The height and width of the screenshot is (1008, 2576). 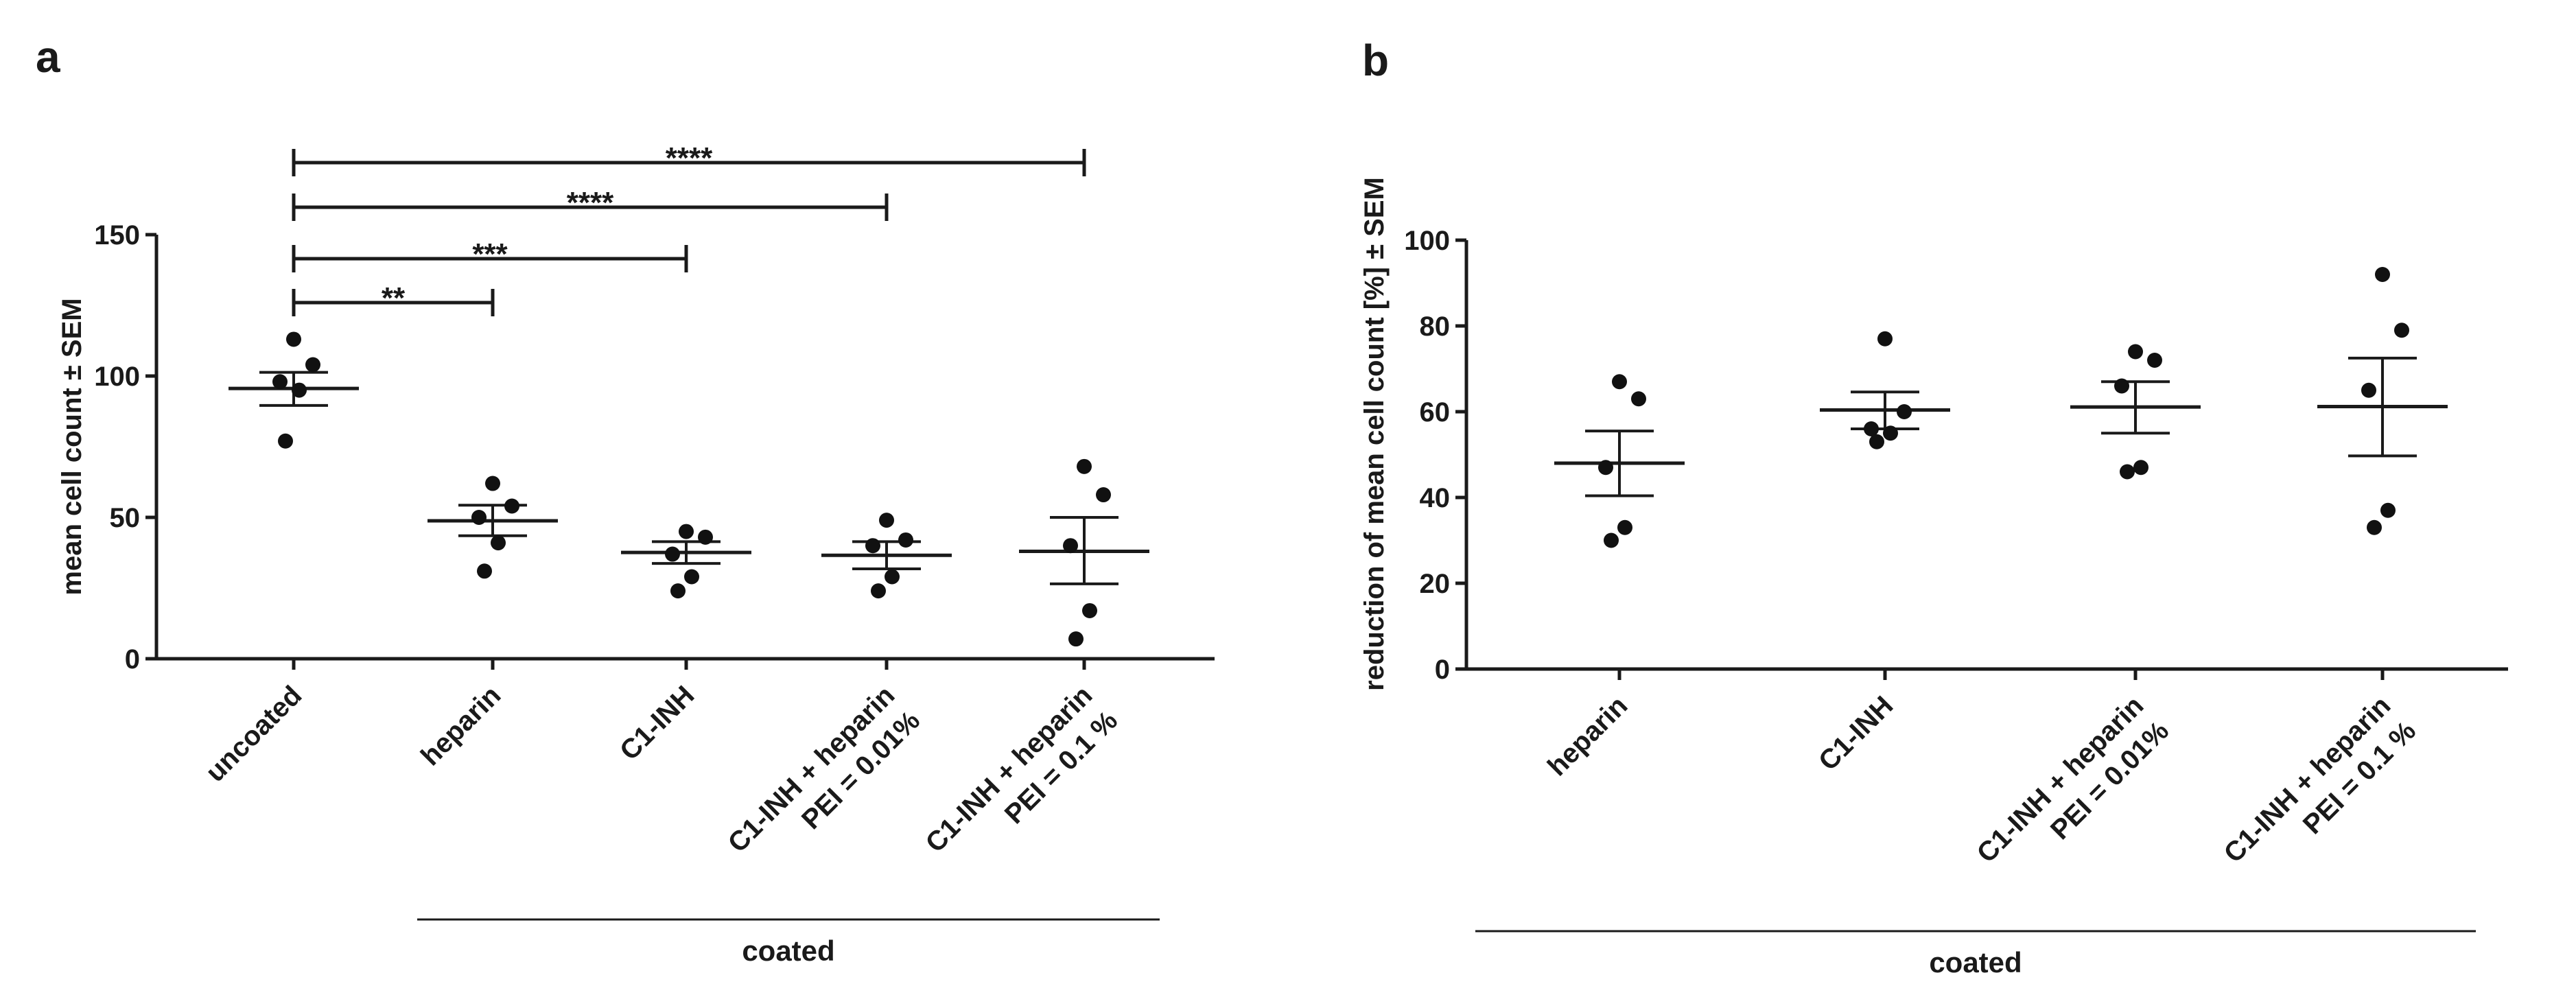 I want to click on category-group: uncoated, so click(x=279, y=559).